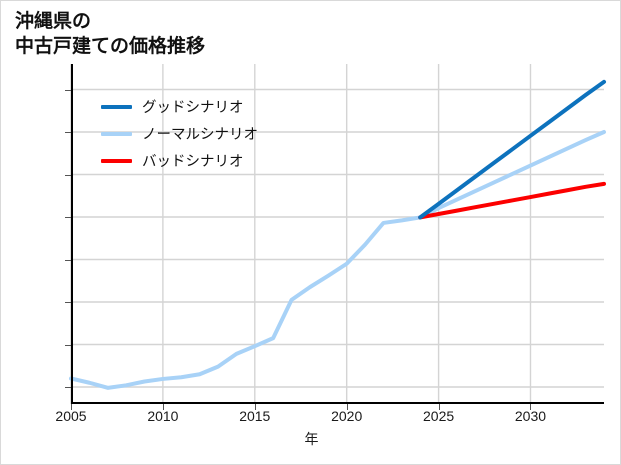  Describe the element at coordinates (116, 133) in the screenshot. I see `legend-swatch-normal-scenario` at that location.